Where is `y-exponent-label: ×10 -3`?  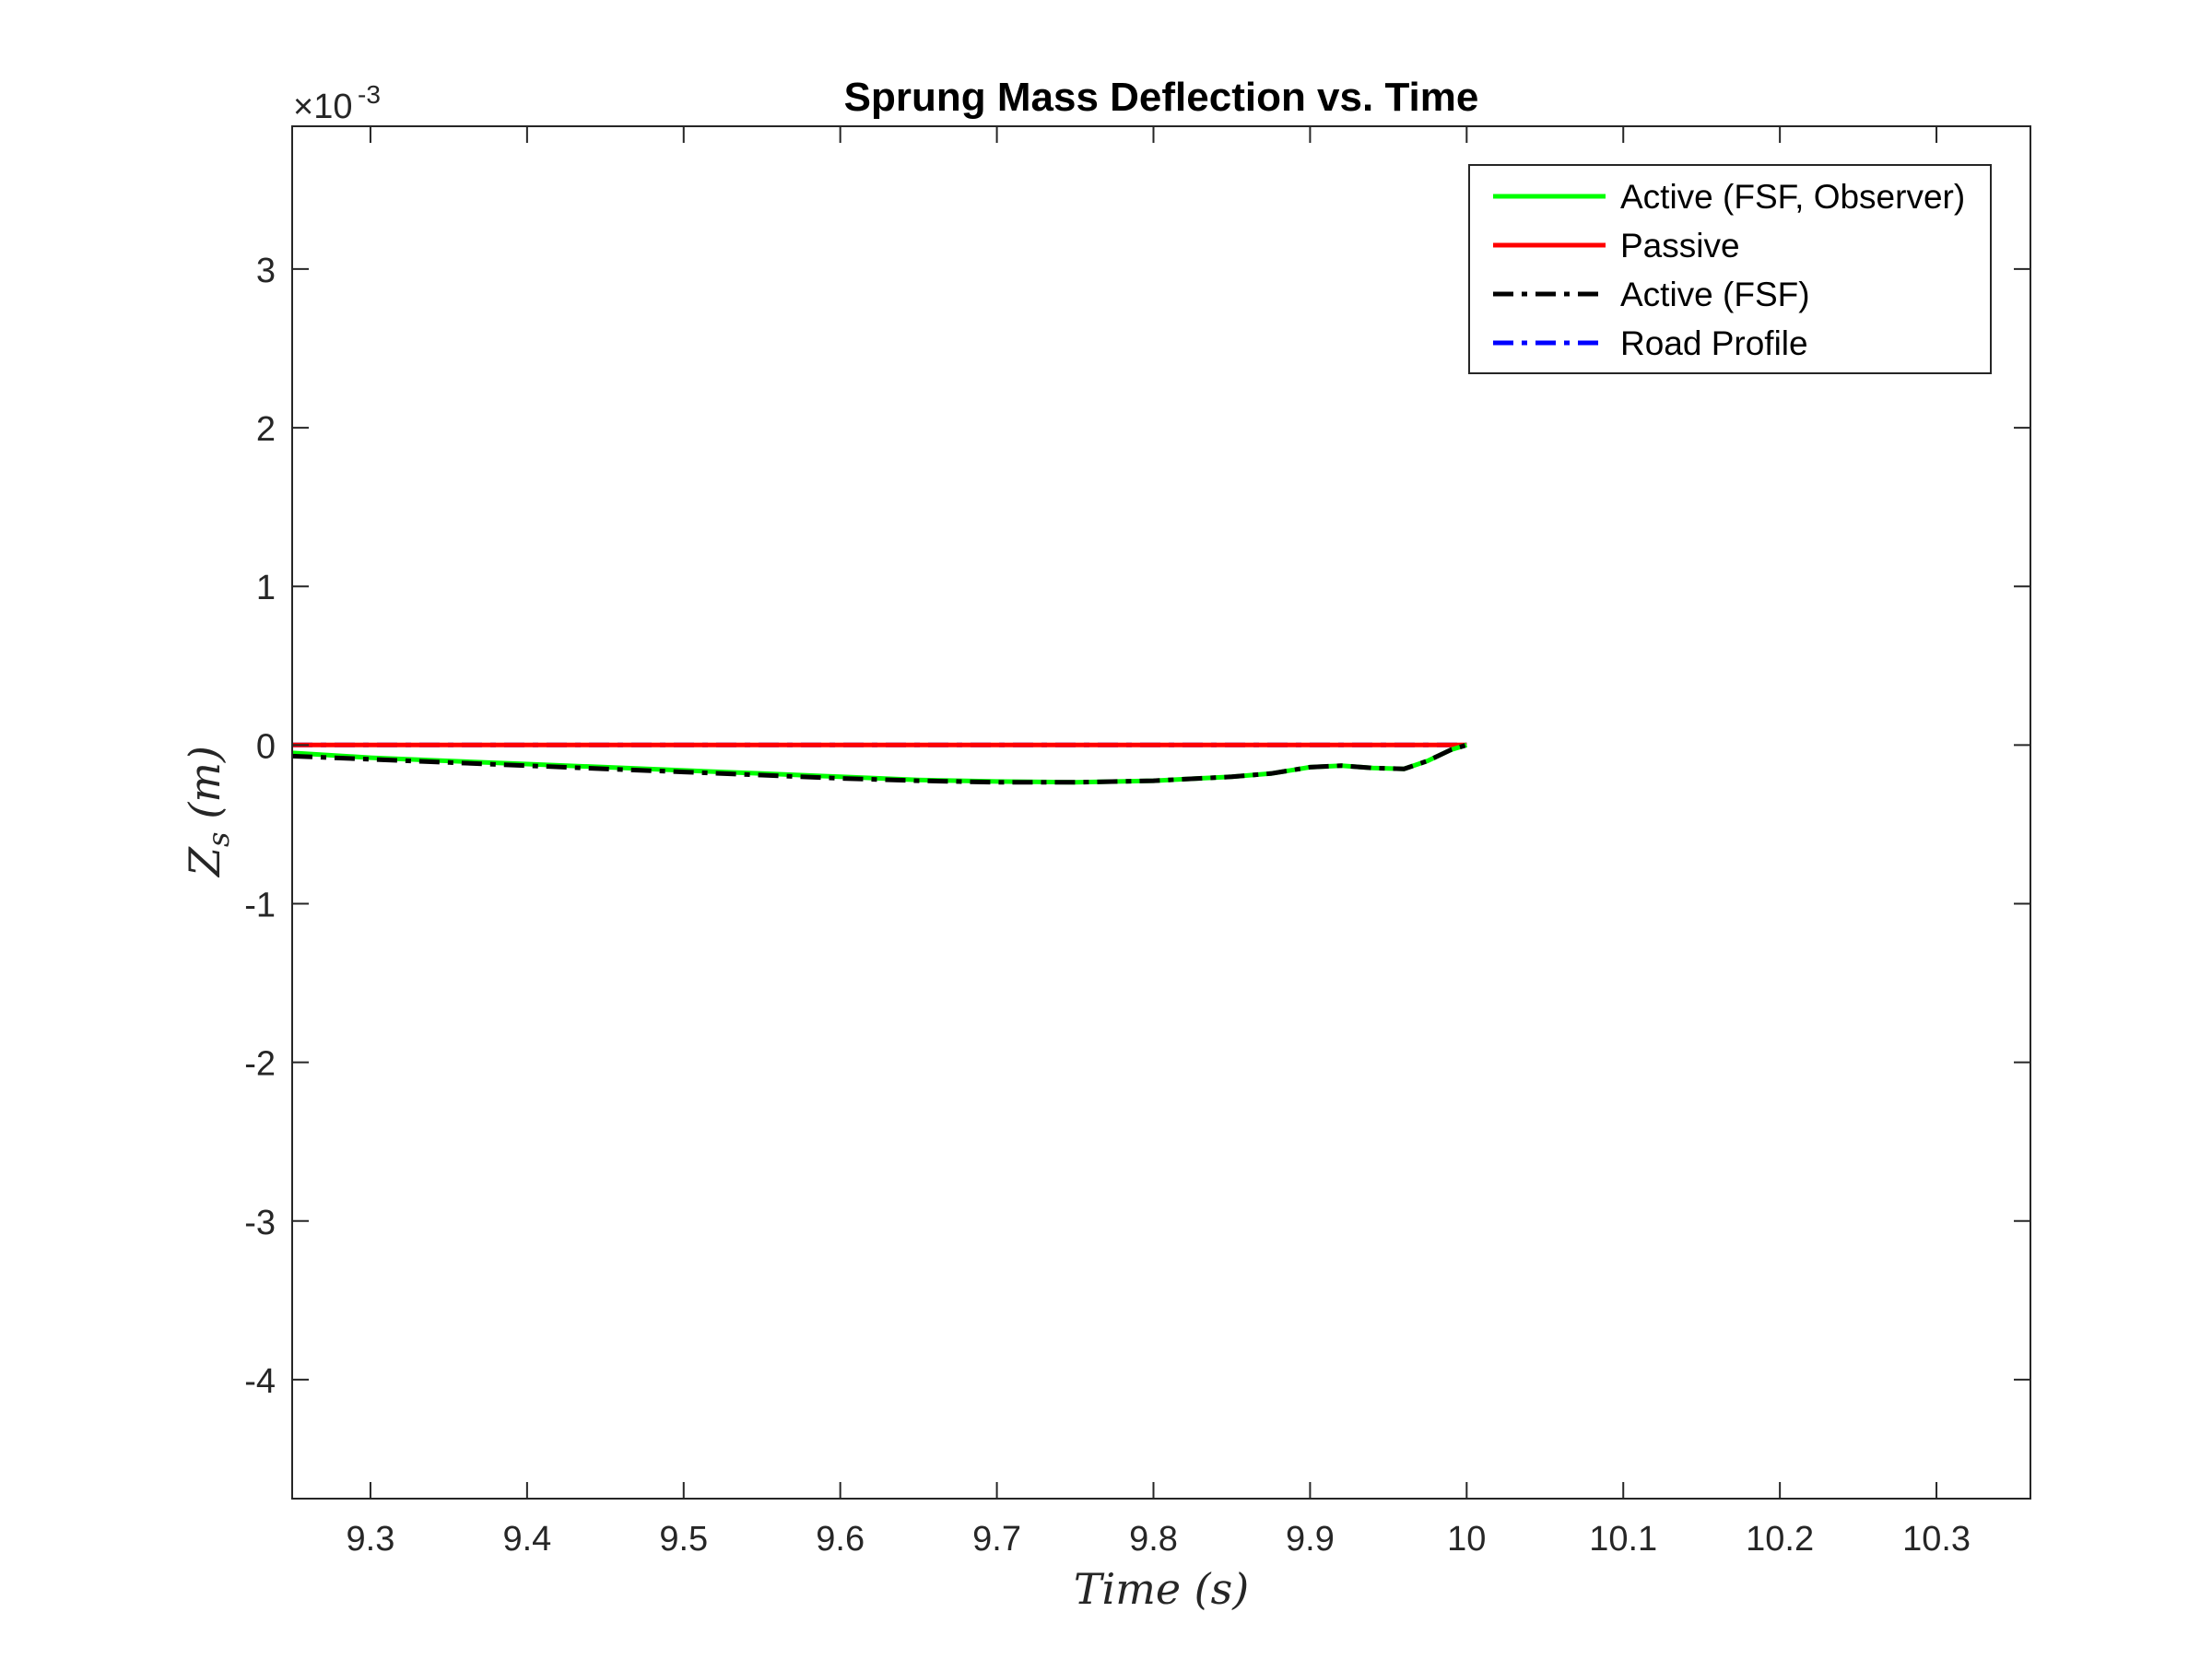 y-exponent-label: ×10 -3 is located at coordinates (337, 103).